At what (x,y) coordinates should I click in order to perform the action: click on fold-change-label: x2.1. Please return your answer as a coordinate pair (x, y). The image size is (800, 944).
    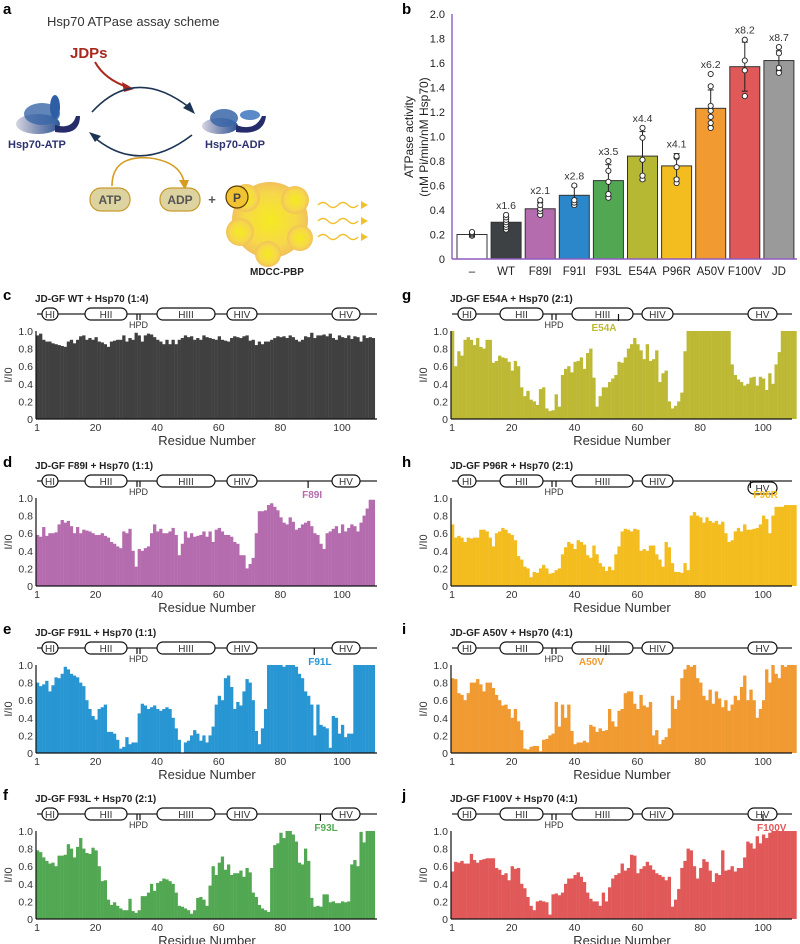
    Looking at the image, I should click on (540, 191).